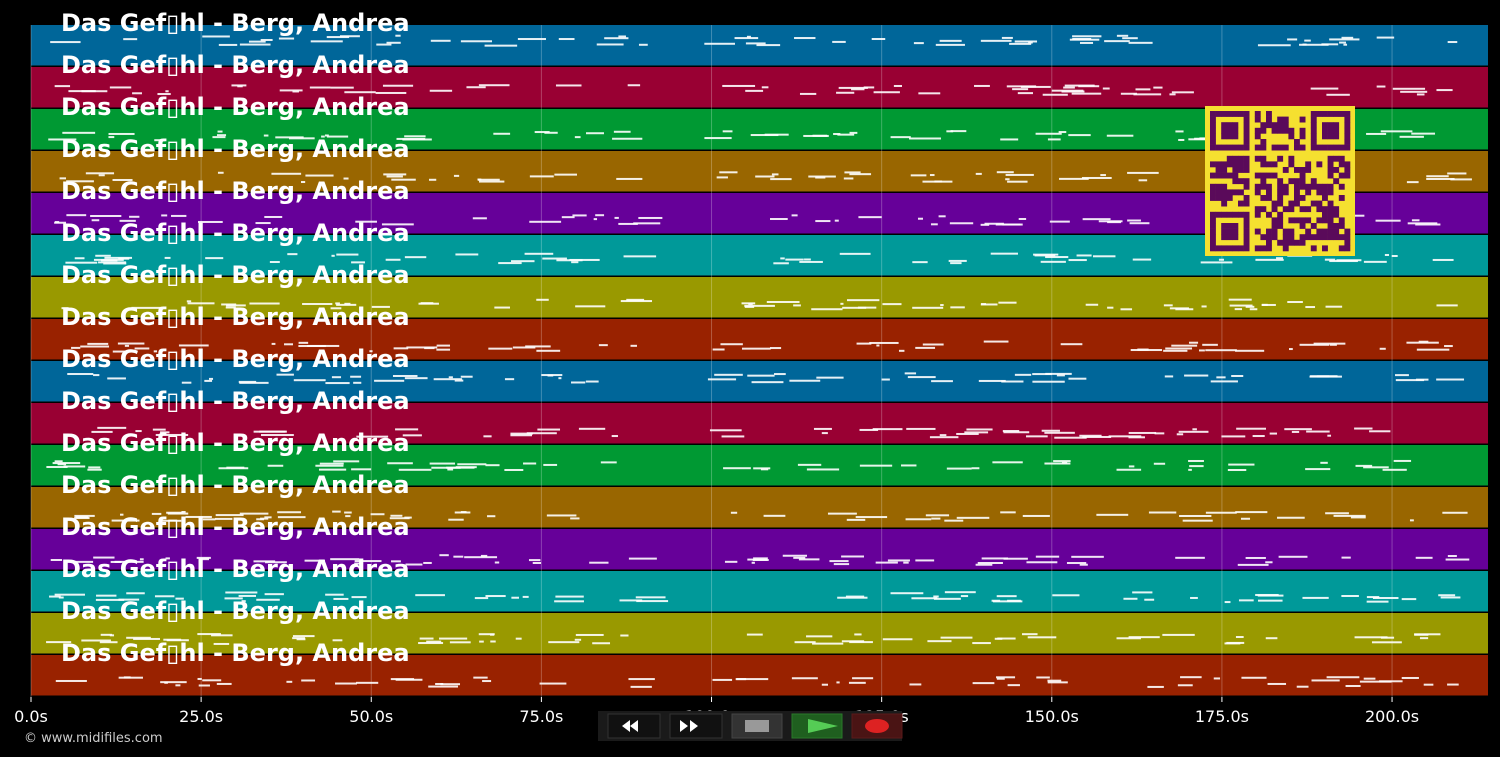 The width and height of the screenshot is (1500, 757). What do you see at coordinates (1280, 181) in the screenshot?
I see `qr-code` at bounding box center [1280, 181].